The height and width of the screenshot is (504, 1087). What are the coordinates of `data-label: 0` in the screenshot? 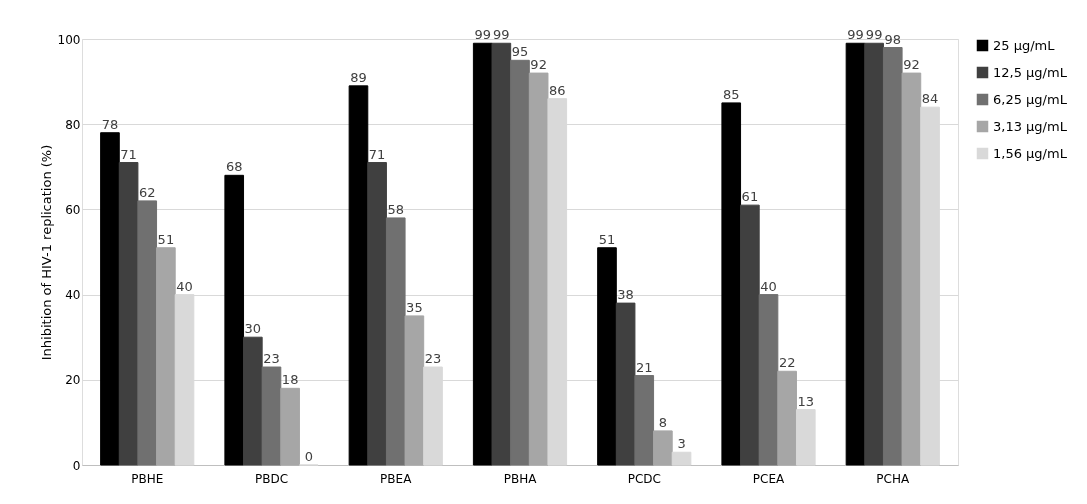 It's located at (308, 456).